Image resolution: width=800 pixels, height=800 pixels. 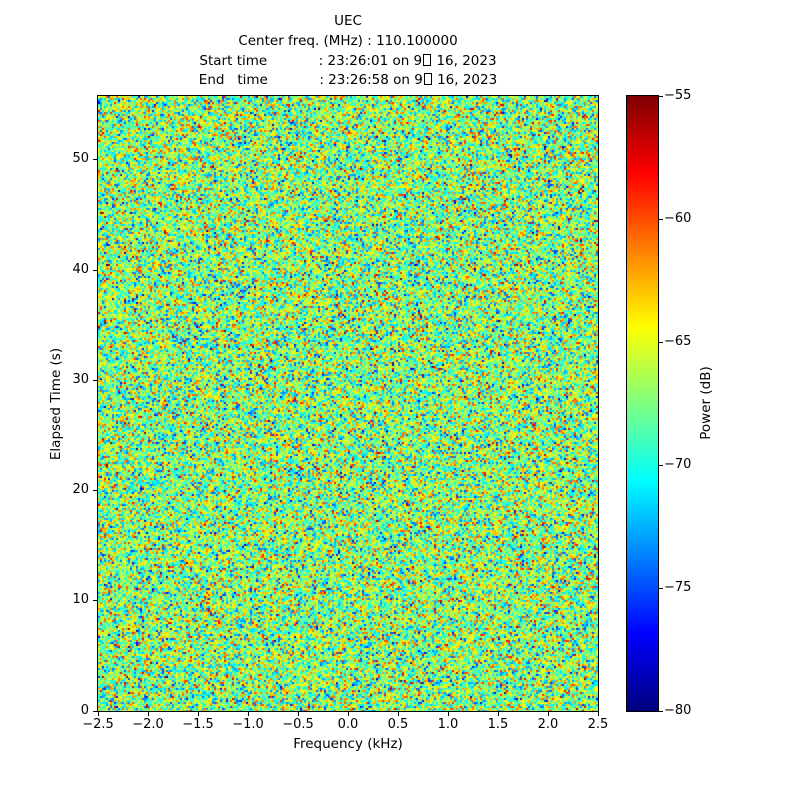 I want to click on title-line-start-time: Start time : 23:26:01 on 9 16, 2023, so click(x=348, y=62).